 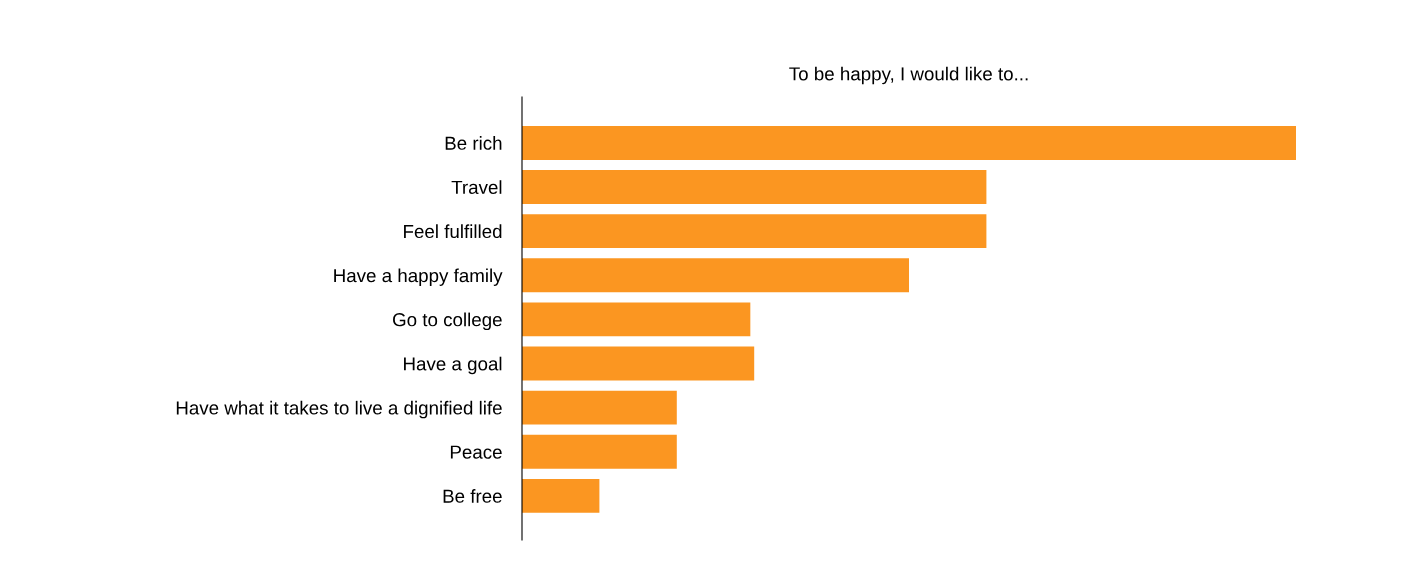 What do you see at coordinates (453, 365) in the screenshot?
I see `y-tick-label: Have a goal` at bounding box center [453, 365].